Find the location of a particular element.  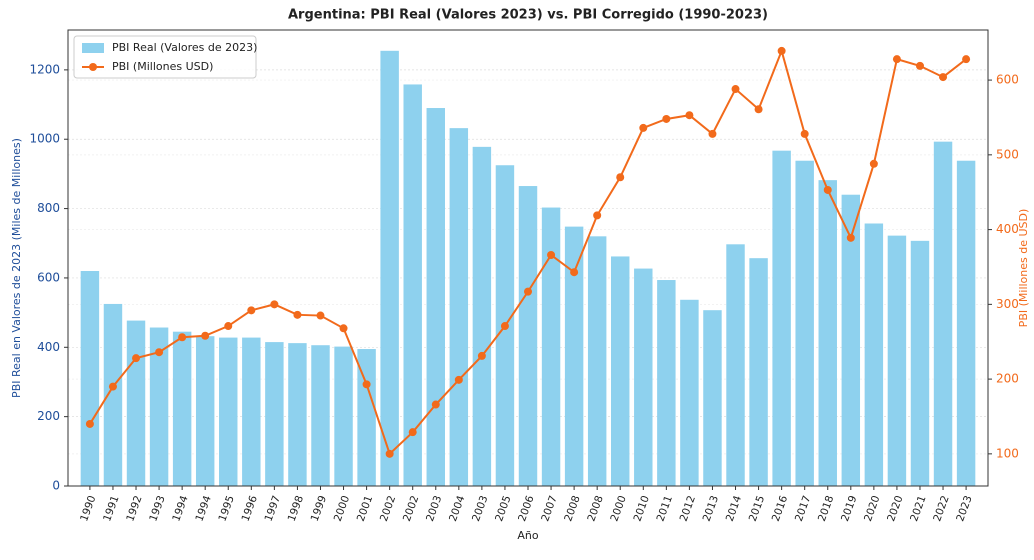

y-tick-label: 400 is located at coordinates (48, 347).